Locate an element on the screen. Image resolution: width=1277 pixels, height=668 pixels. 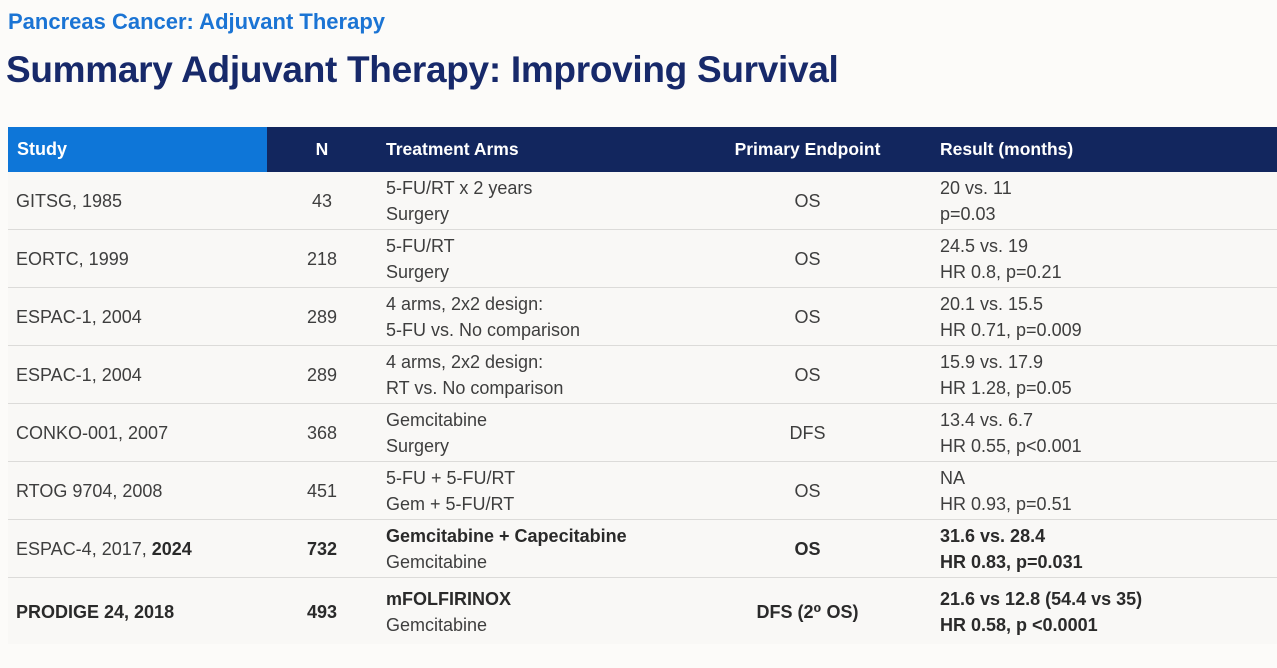
cell-study: RTOG 9704, 2008 is located at coordinates (89, 491).